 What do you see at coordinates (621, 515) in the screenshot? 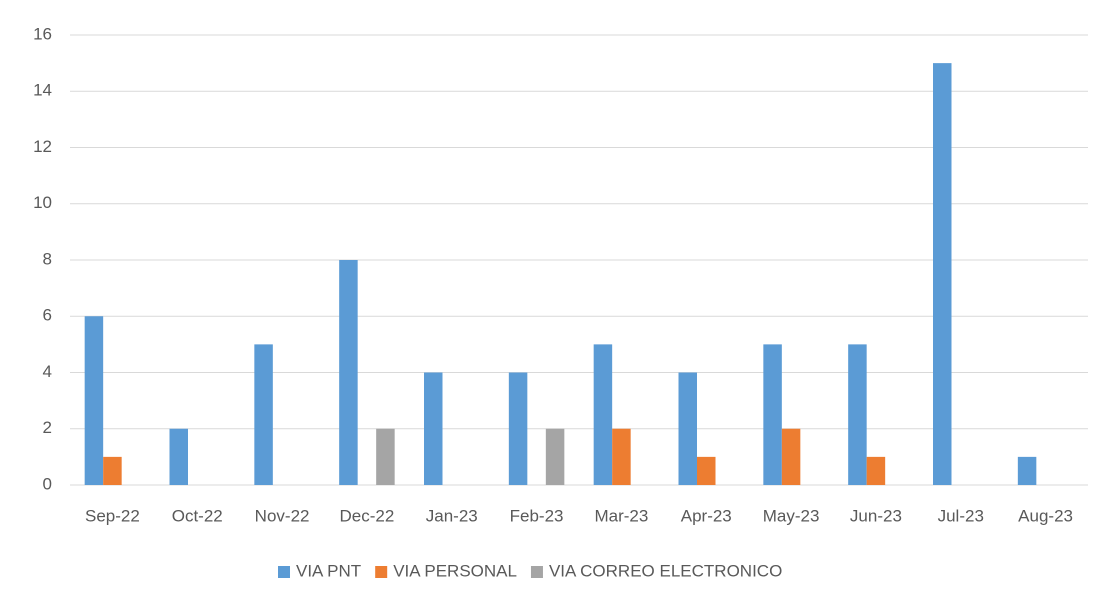
I see `x-tick-label: Mar-23` at bounding box center [621, 515].